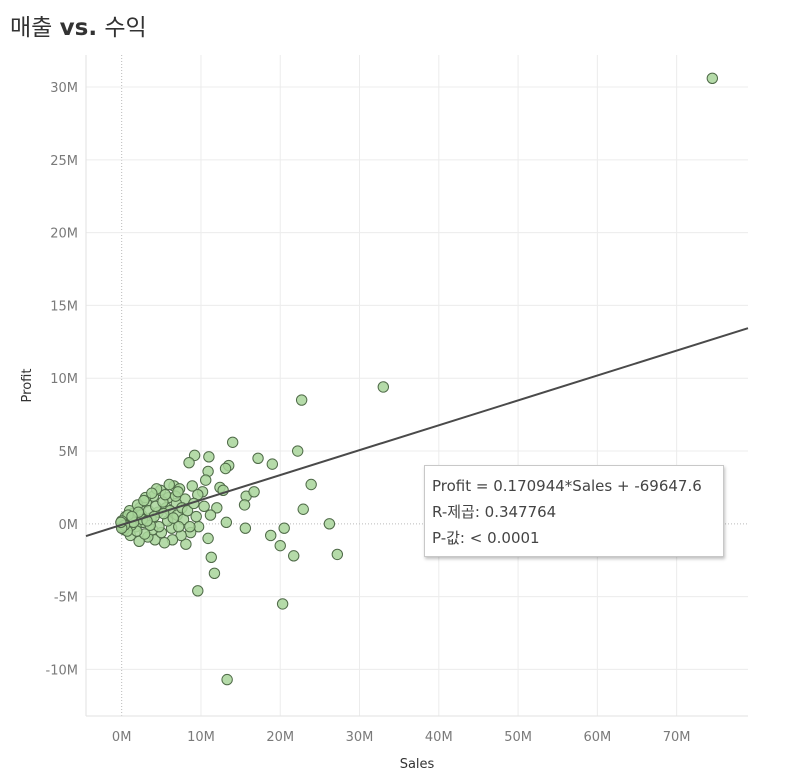  I want to click on y-tick-label: 5M, so click(69, 452).